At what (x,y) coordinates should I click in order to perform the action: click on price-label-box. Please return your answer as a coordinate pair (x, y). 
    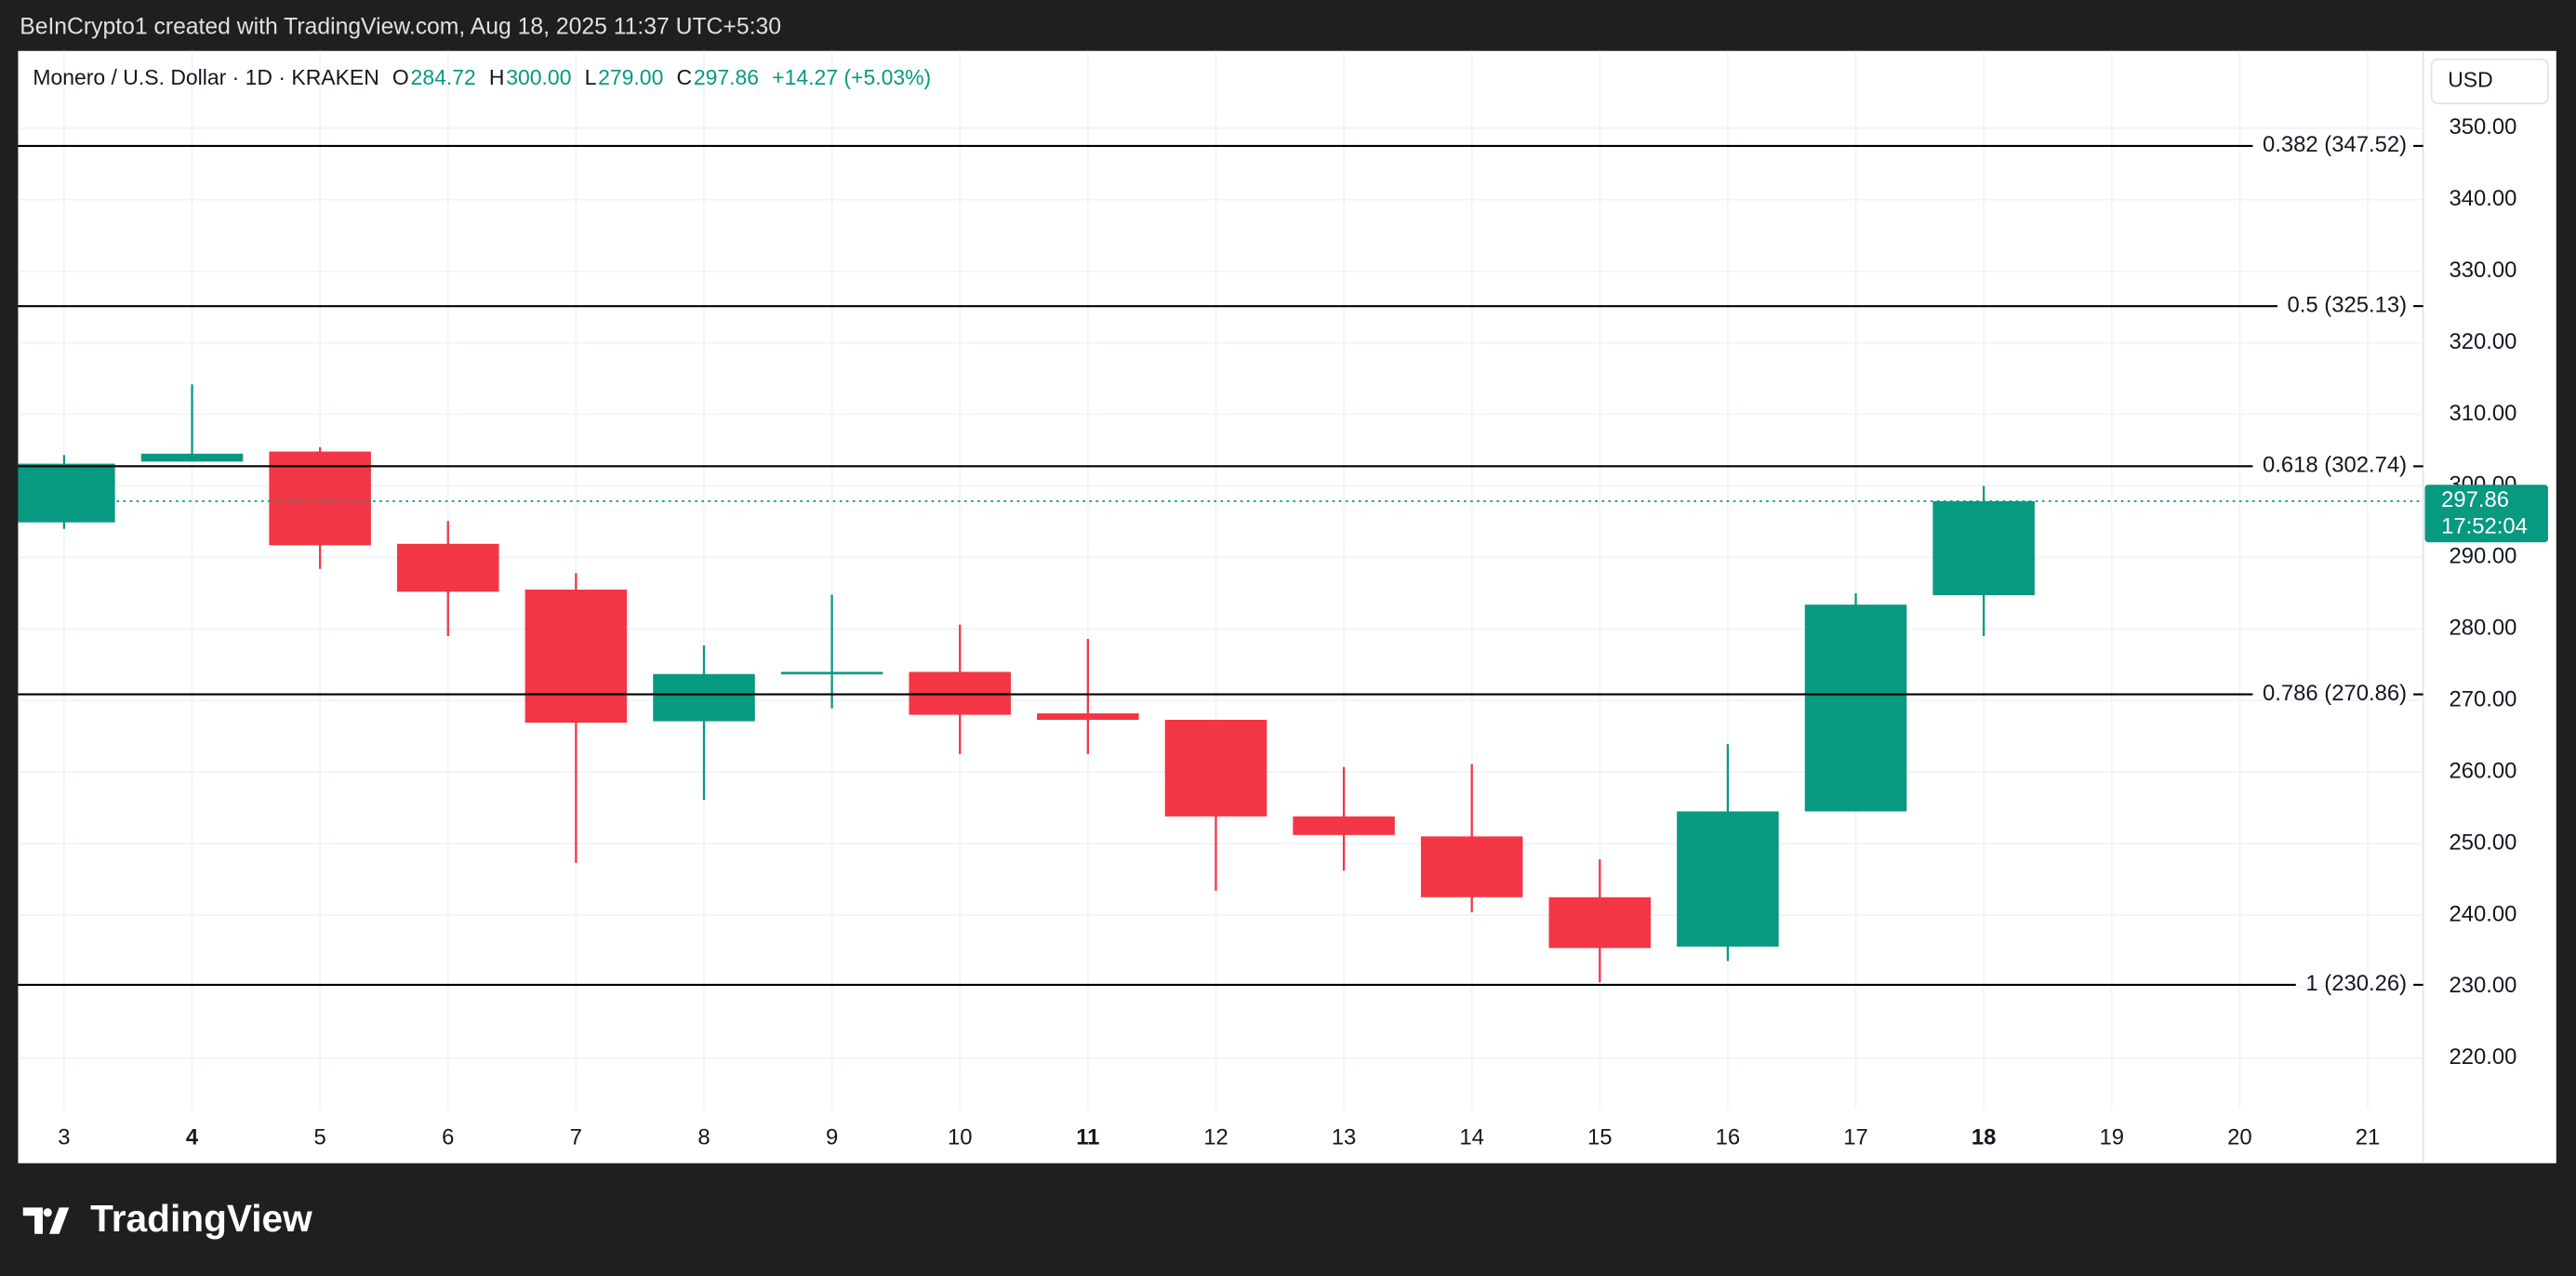
    Looking at the image, I should click on (2486, 514).